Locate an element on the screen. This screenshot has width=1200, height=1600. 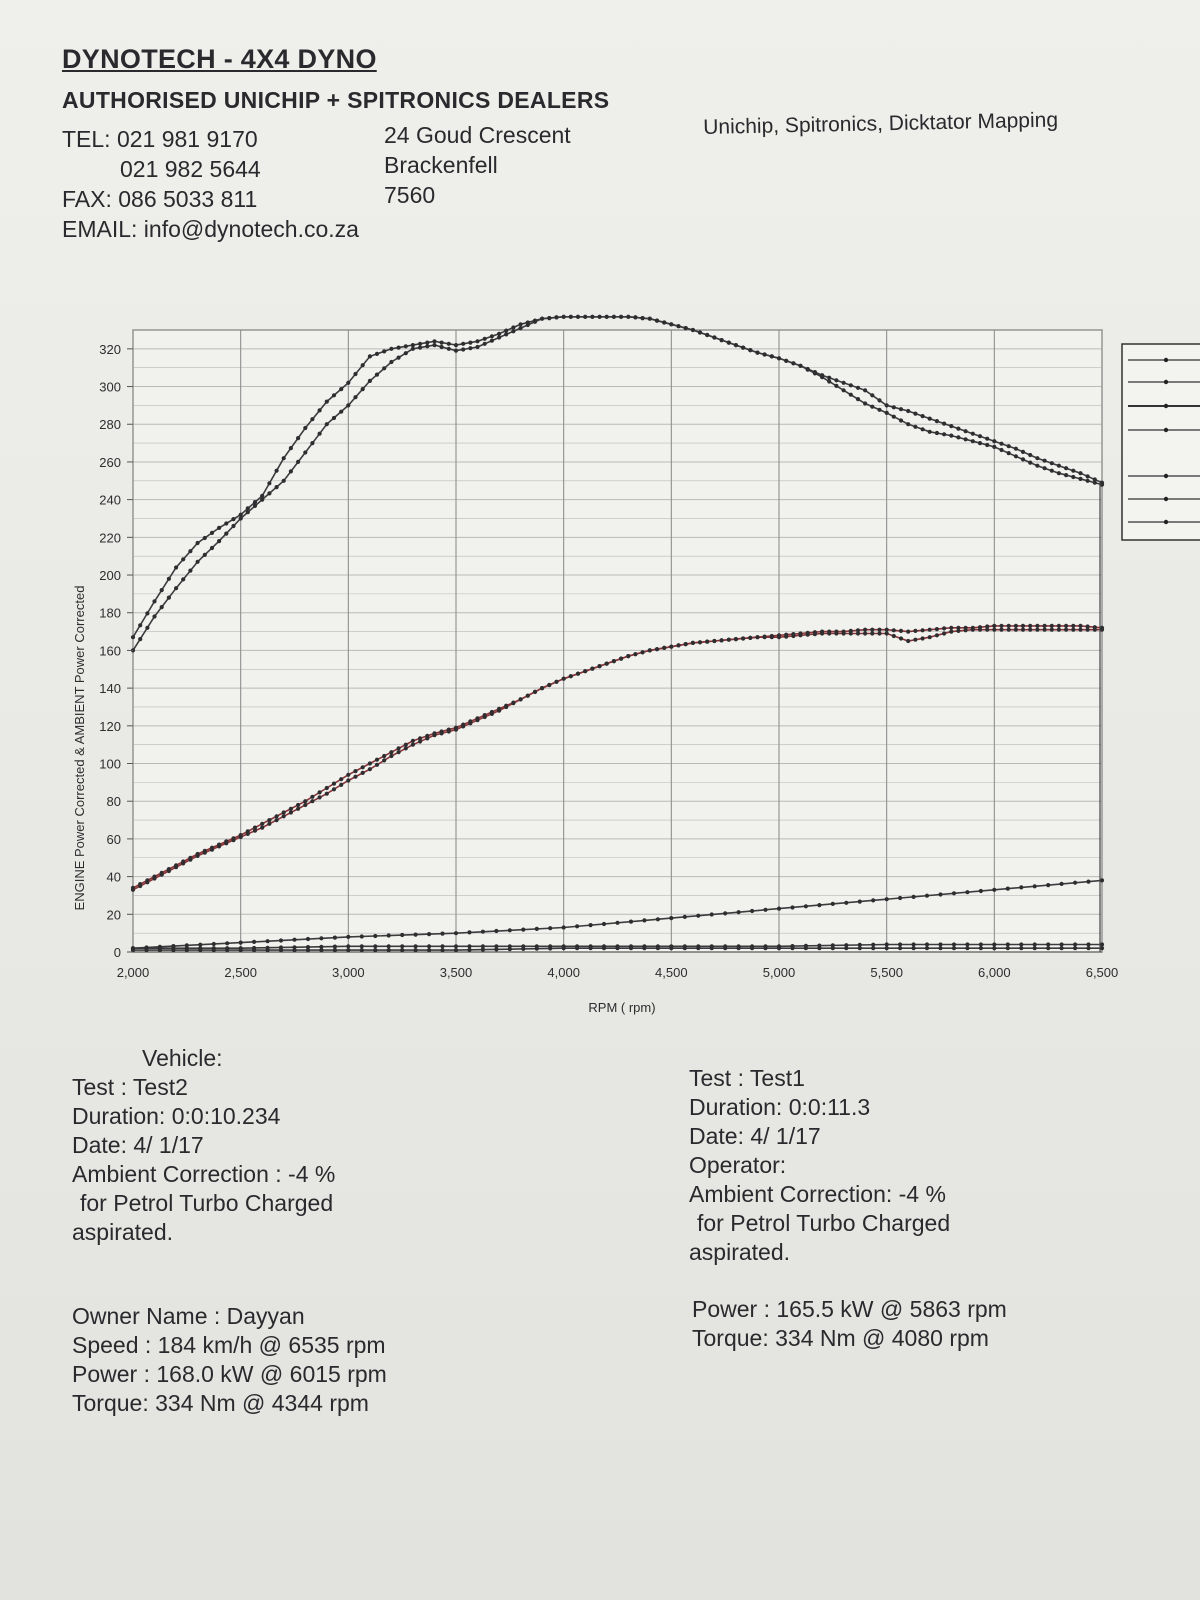
address-suburb: Brackenfell is located at coordinates (441, 165).